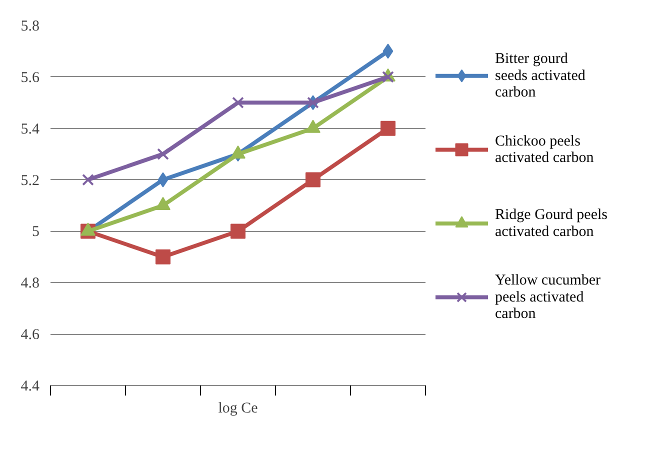 The width and height of the screenshot is (660, 466). I want to click on y-tick-label: 4.4, so click(30, 386).